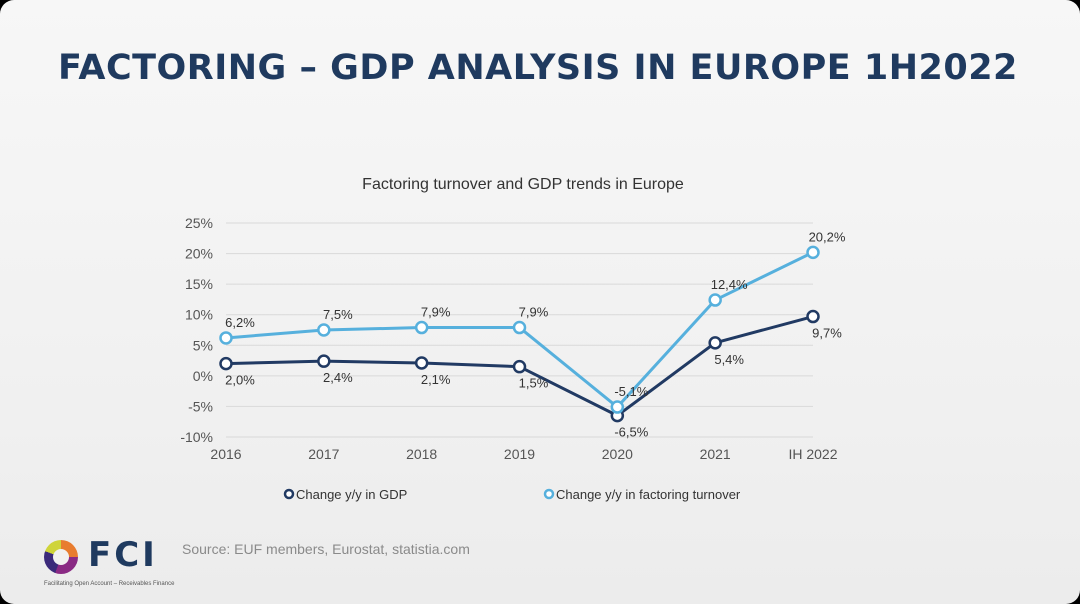  What do you see at coordinates (240, 322) in the screenshot?
I see `data-label: 6,2%` at bounding box center [240, 322].